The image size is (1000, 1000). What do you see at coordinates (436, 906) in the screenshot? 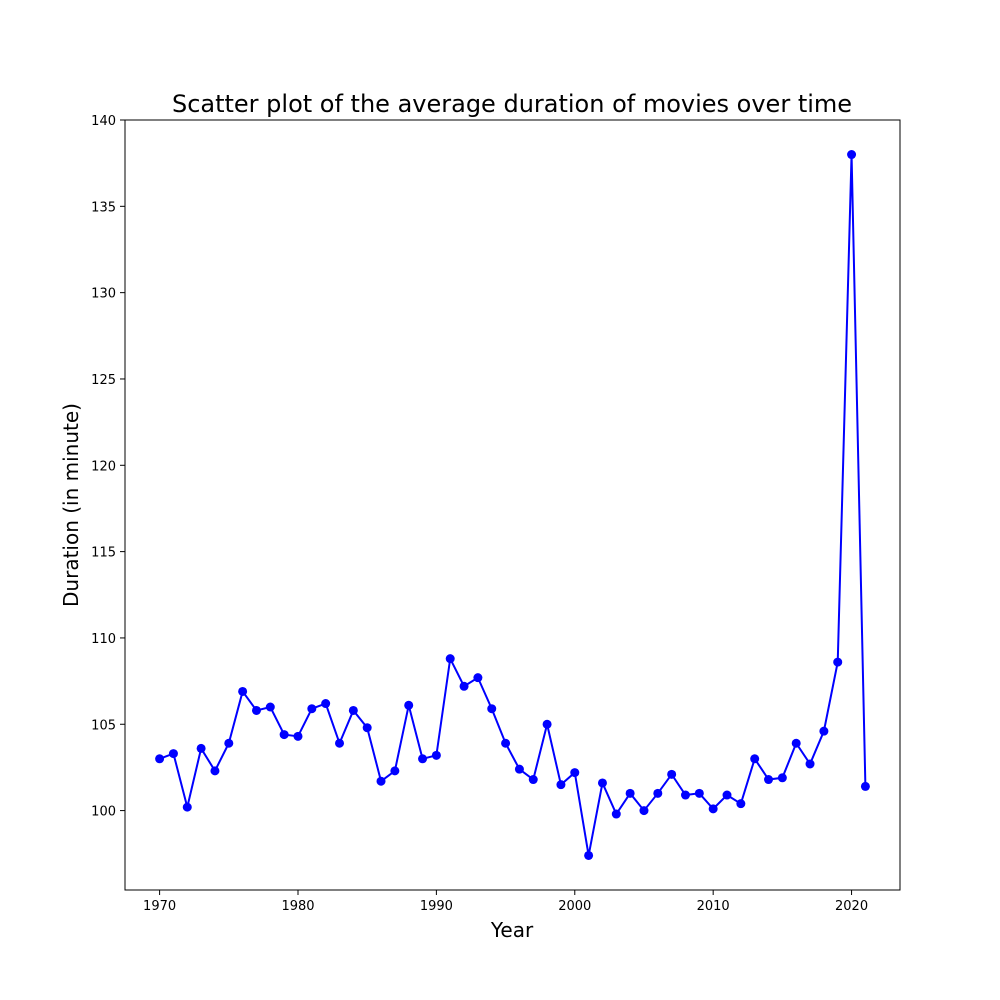
I see `x-tick-label: 1990` at bounding box center [436, 906].